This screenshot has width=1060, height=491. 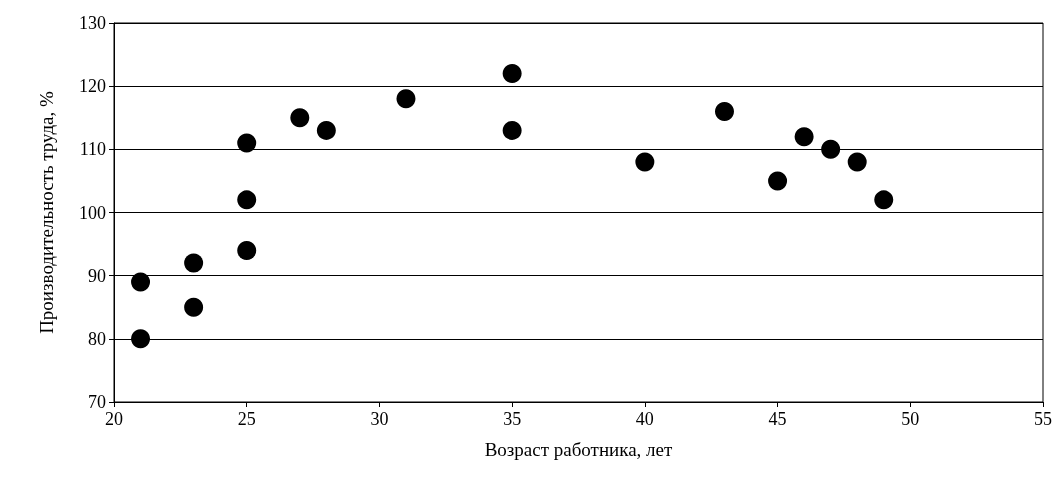 What do you see at coordinates (92, 86) in the screenshot?
I see `y-tick-label: 120` at bounding box center [92, 86].